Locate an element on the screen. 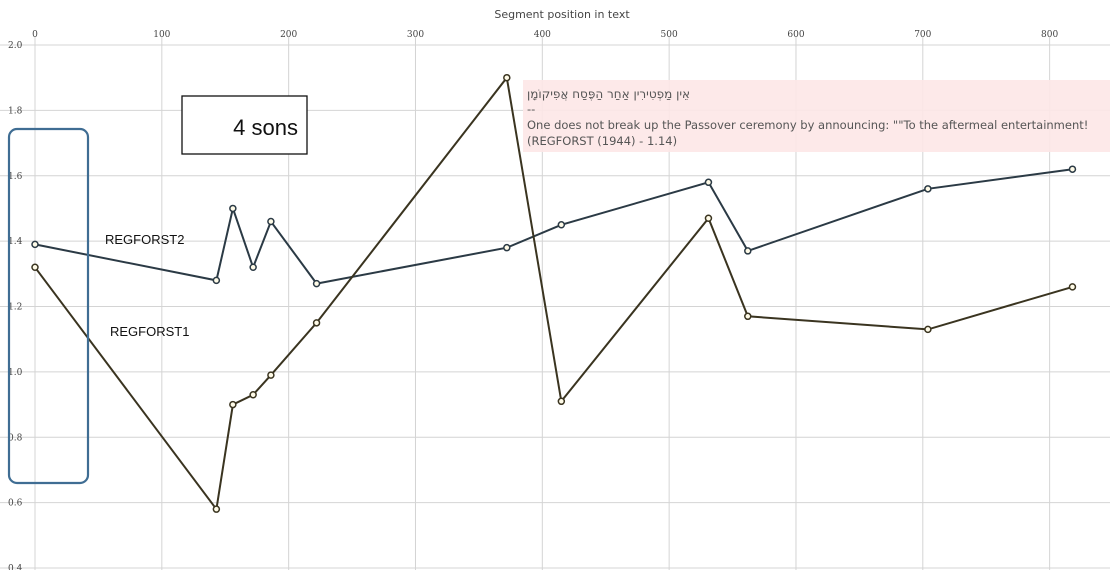  x-tick-labels: 0 100 200 300 400 500 600 700 800 is located at coordinates (545, 35).